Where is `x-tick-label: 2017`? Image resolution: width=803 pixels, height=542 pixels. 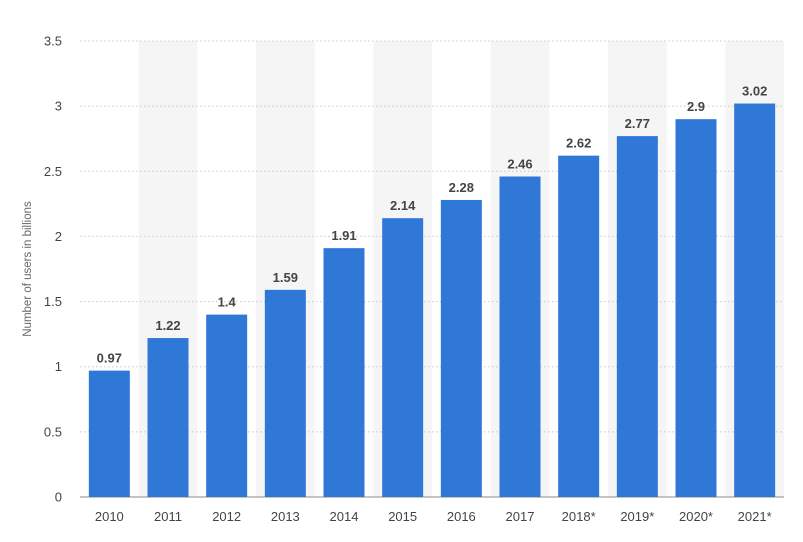
x-tick-label: 2017 is located at coordinates (520, 516).